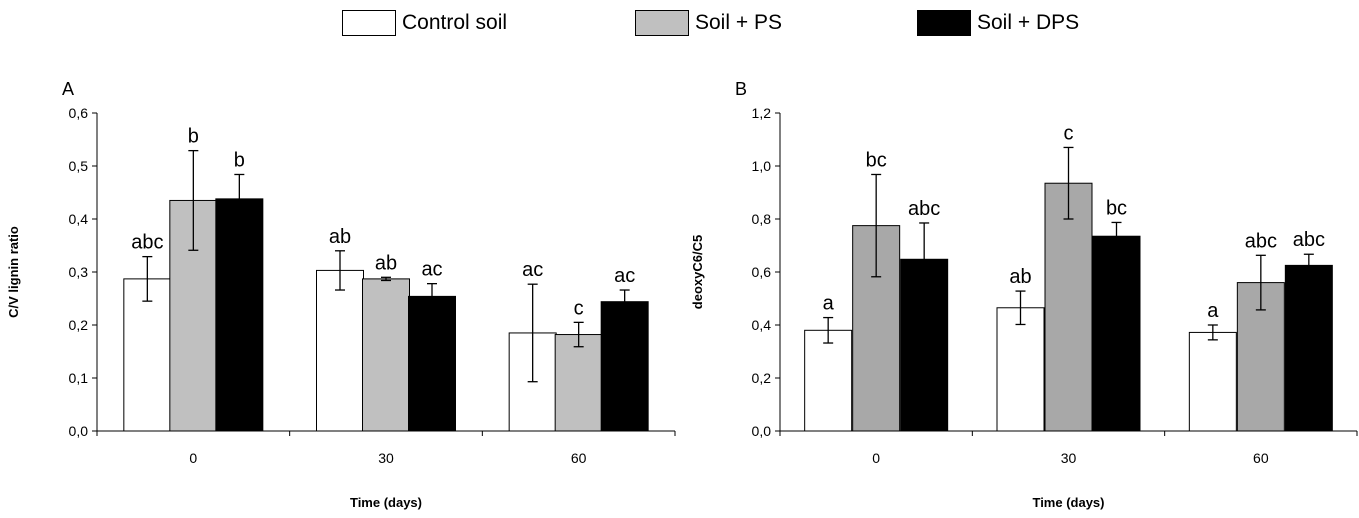  What do you see at coordinates (762, 219) in the screenshot?
I see `y-tick-label: 0,8` at bounding box center [762, 219].